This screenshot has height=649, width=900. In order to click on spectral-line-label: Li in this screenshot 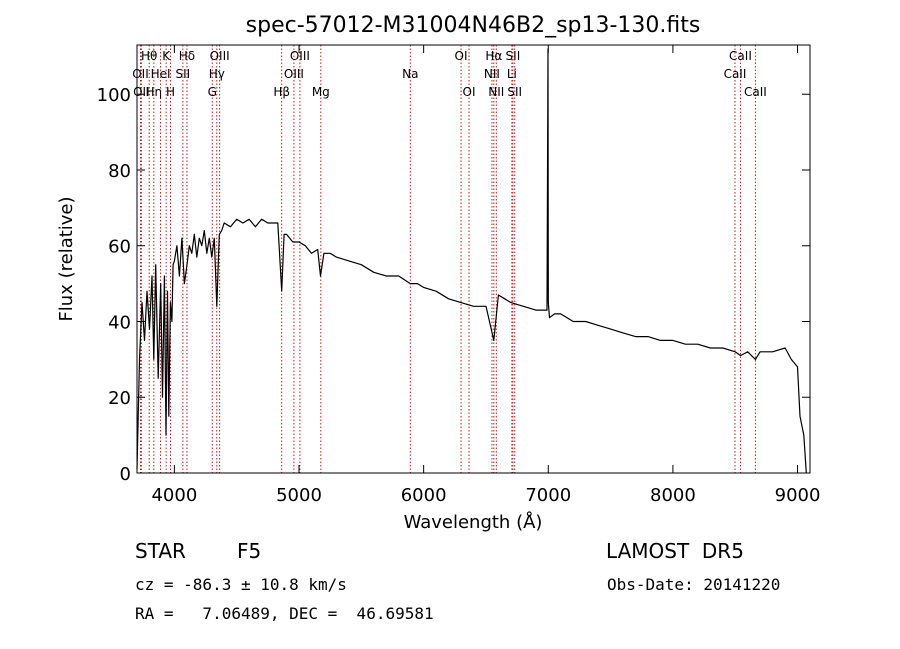, I will do `click(512, 74)`.